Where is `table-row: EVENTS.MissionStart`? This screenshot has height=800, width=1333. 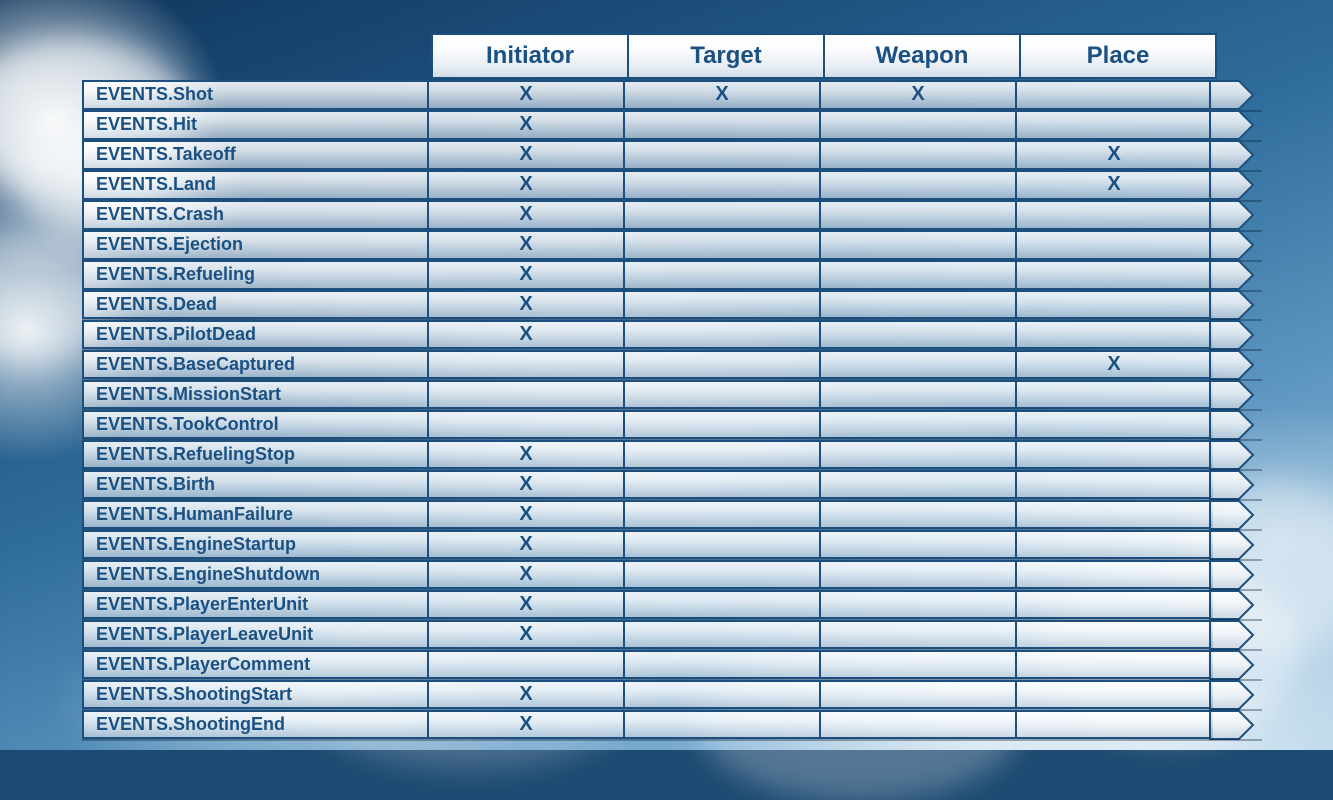
table-row: EVENTS.MissionStart is located at coordinates (672, 395).